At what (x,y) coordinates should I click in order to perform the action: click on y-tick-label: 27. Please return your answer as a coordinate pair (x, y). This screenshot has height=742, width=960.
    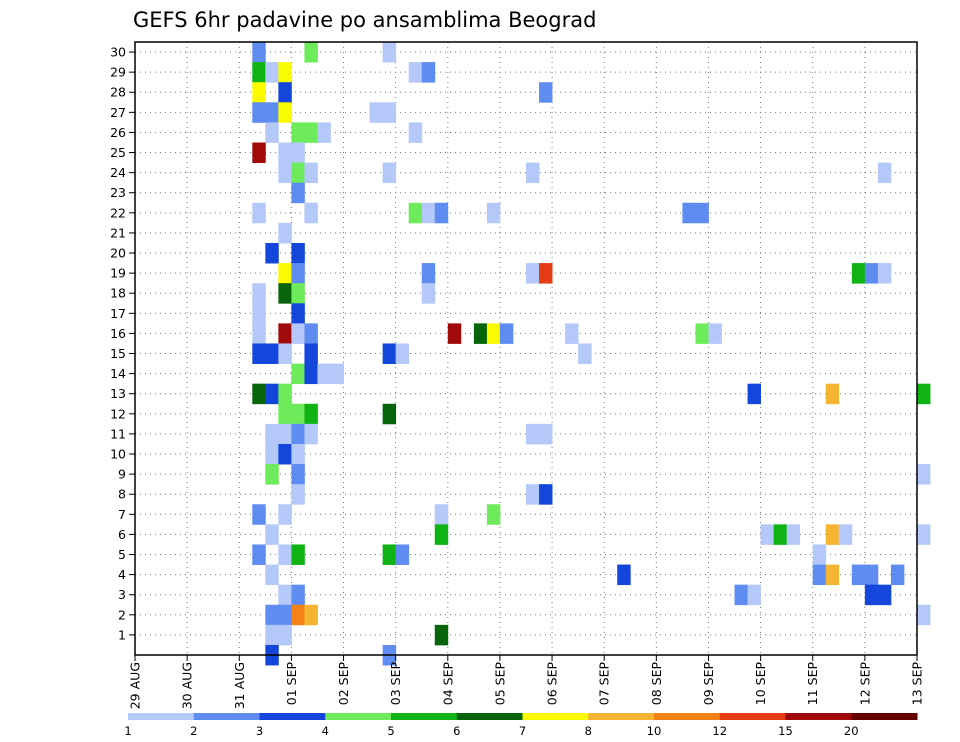
    Looking at the image, I should click on (118, 112).